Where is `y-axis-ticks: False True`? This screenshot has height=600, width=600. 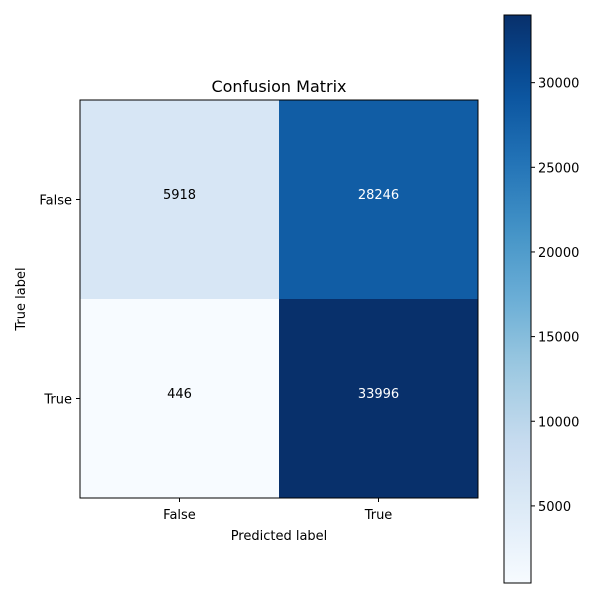
y-axis-ticks: False True is located at coordinates (59, 301).